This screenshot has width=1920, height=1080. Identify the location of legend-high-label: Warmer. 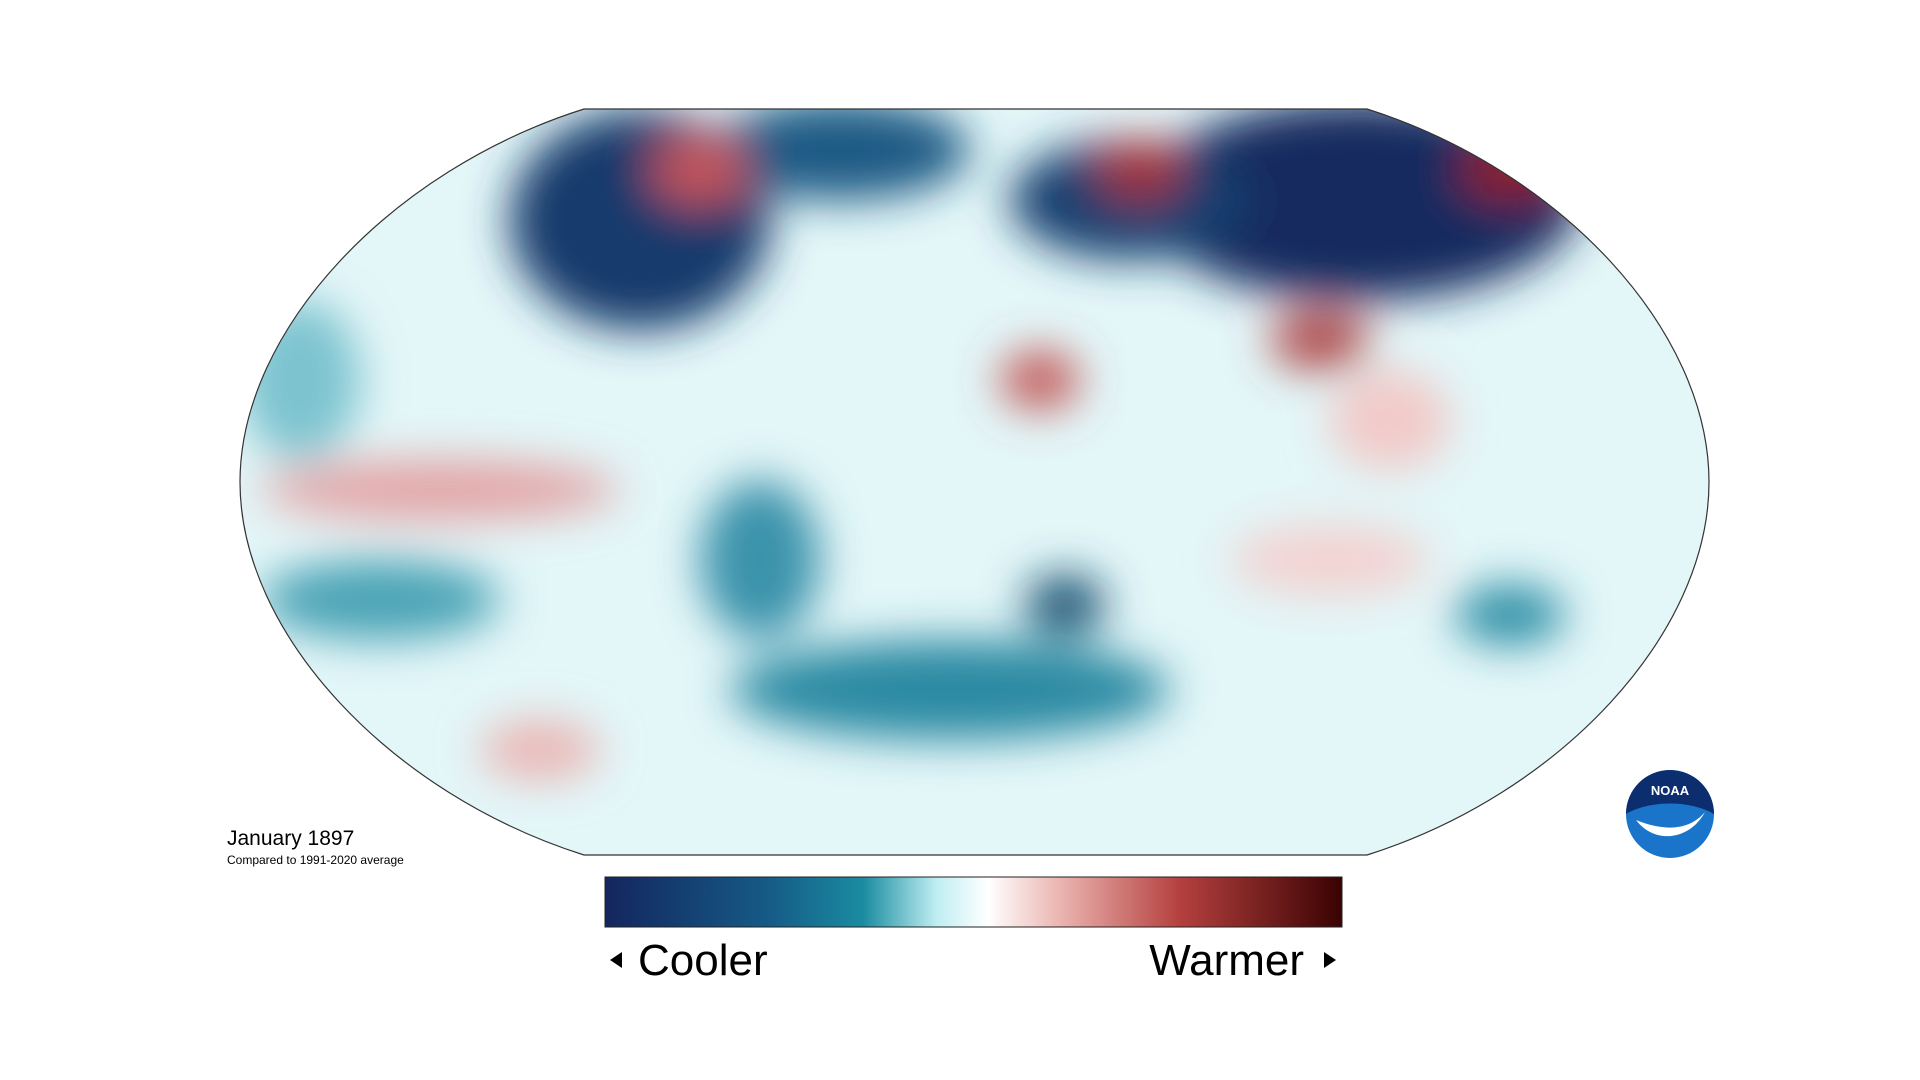
(1226, 960).